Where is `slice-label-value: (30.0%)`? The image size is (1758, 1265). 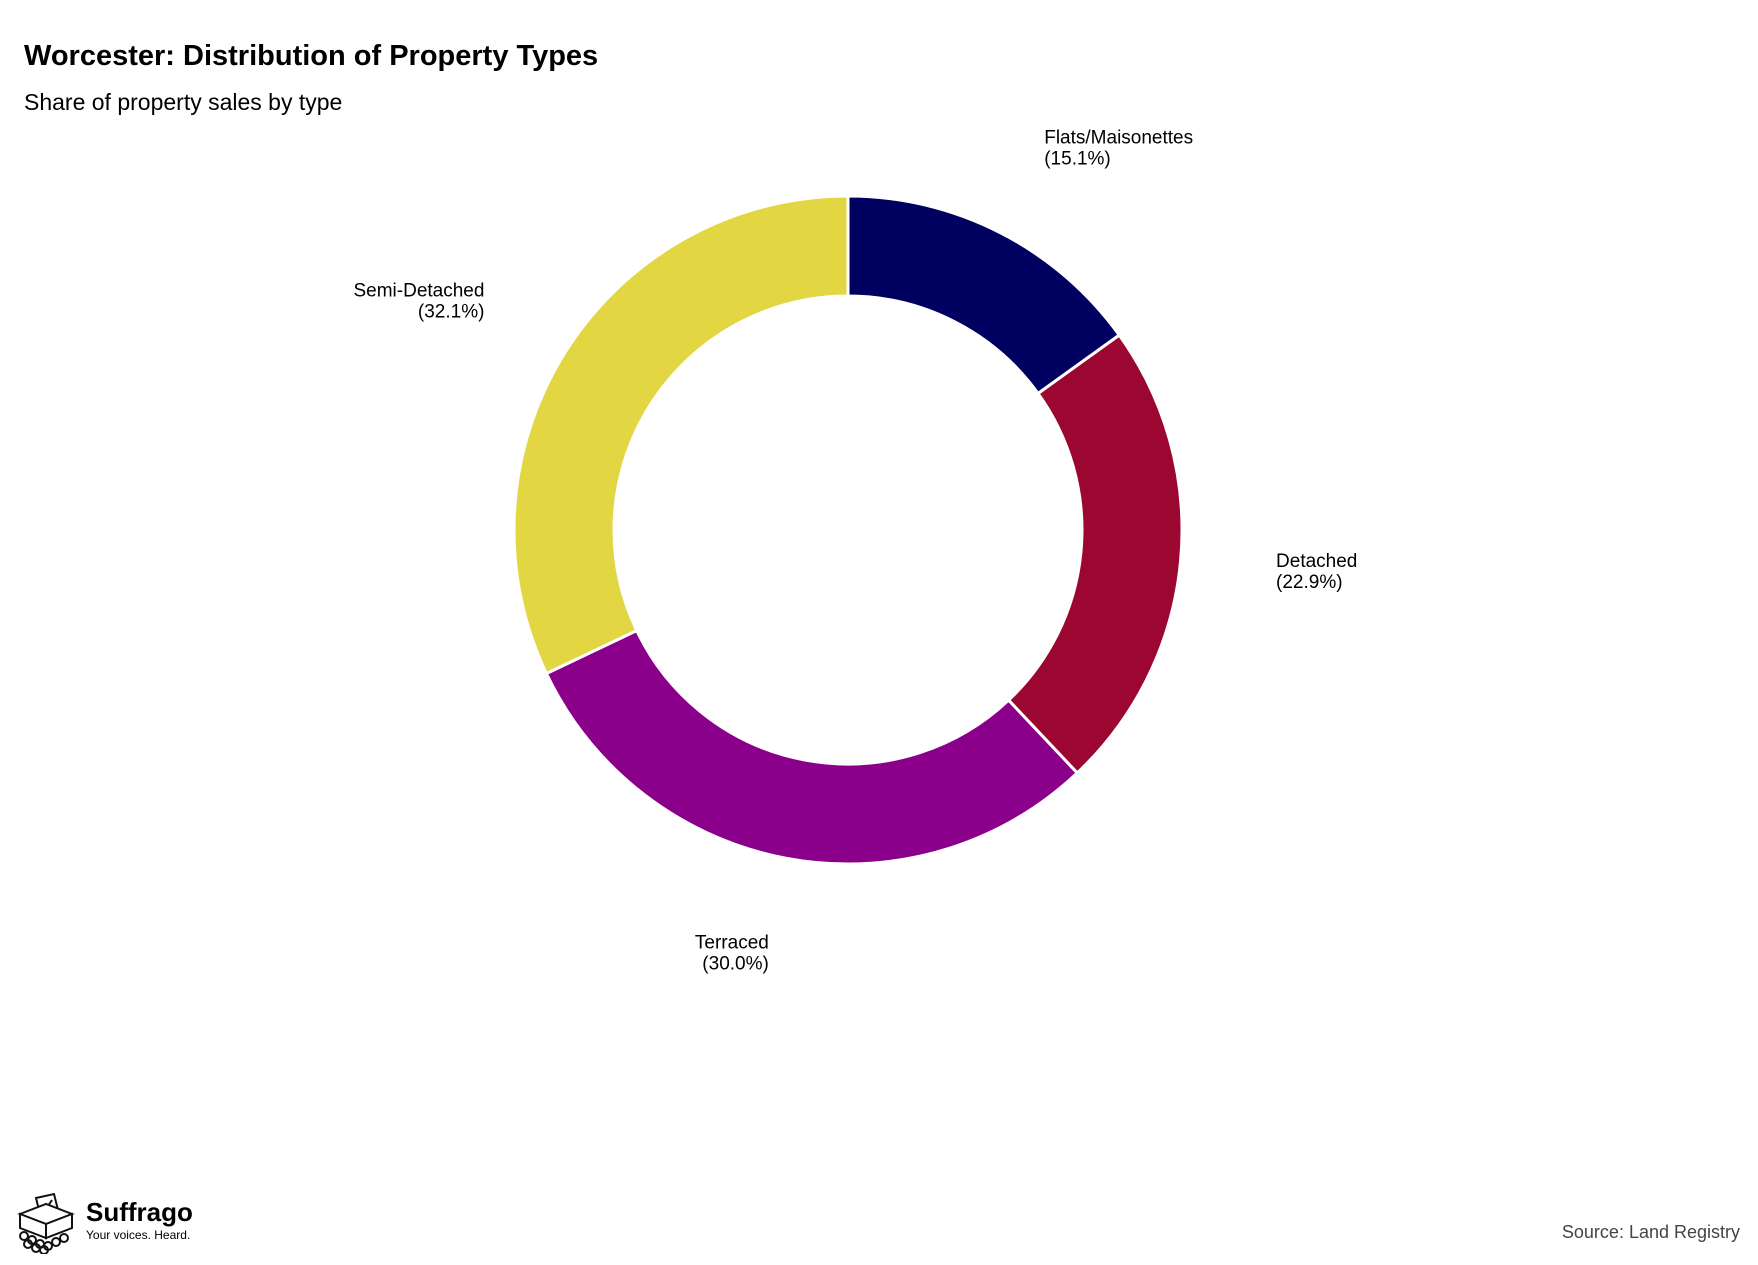
slice-label-value: (30.0%) is located at coordinates (735, 964).